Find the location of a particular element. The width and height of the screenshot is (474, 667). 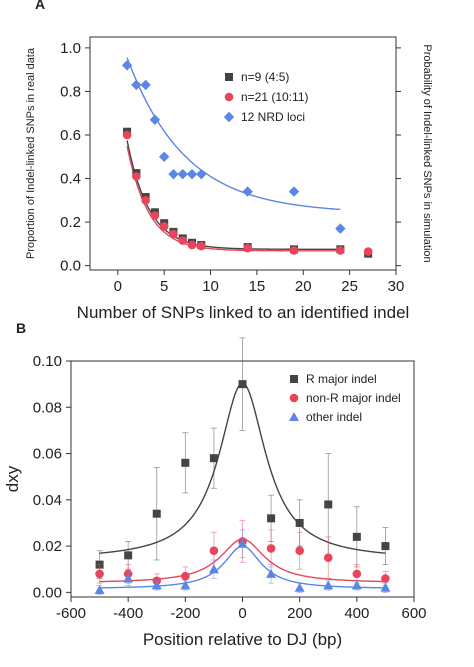

y-tick-label: 0.08 is located at coordinates (47, 407).